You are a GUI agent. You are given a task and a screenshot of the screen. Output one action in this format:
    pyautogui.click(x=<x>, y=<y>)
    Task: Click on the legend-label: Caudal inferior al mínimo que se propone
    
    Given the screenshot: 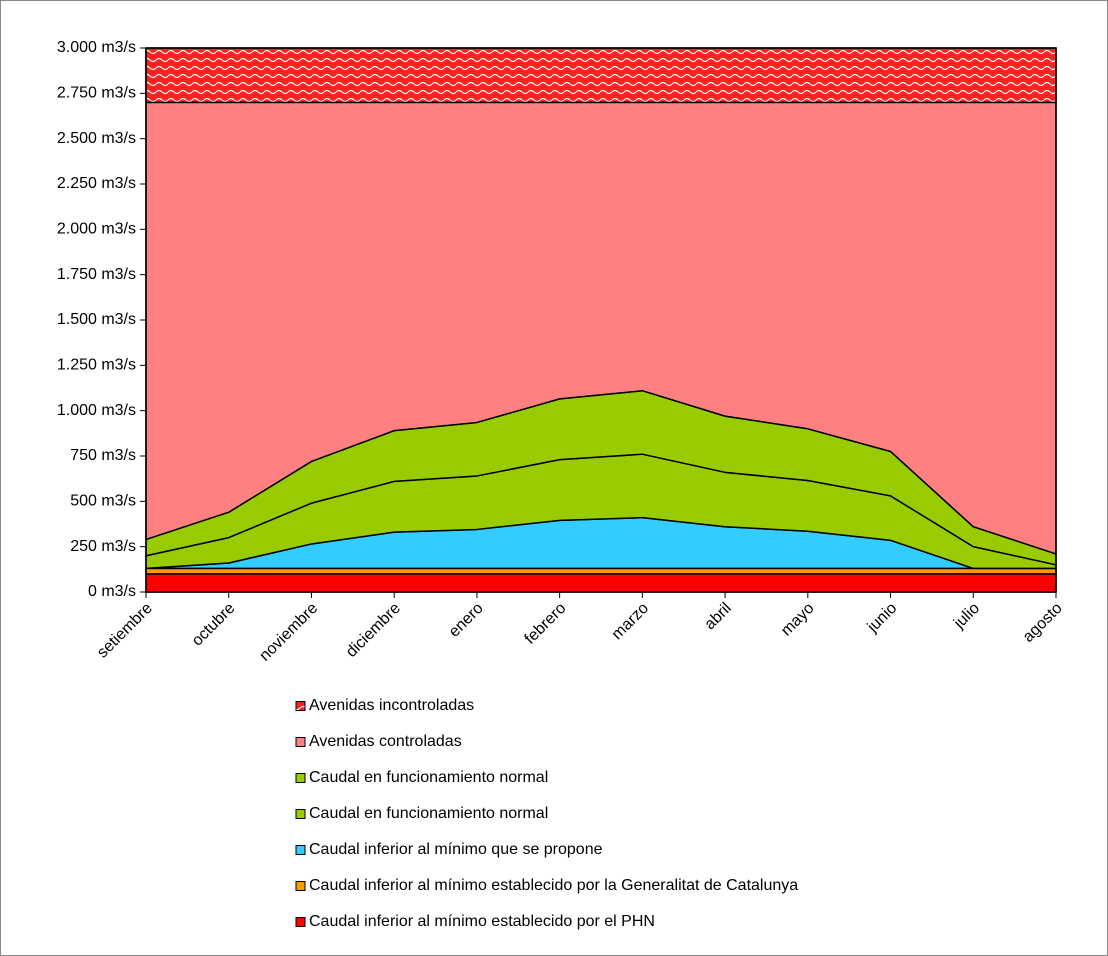 What is the action you would take?
    pyautogui.click(x=456, y=849)
    